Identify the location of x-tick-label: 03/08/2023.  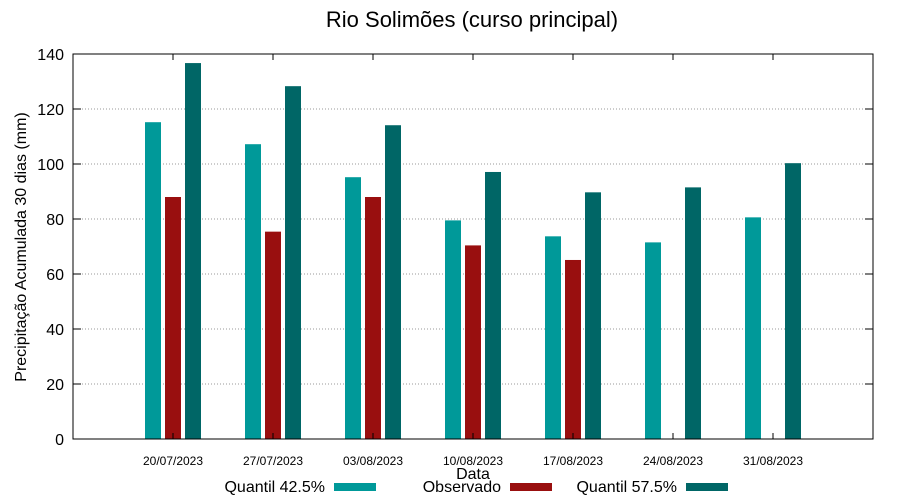
(373, 461).